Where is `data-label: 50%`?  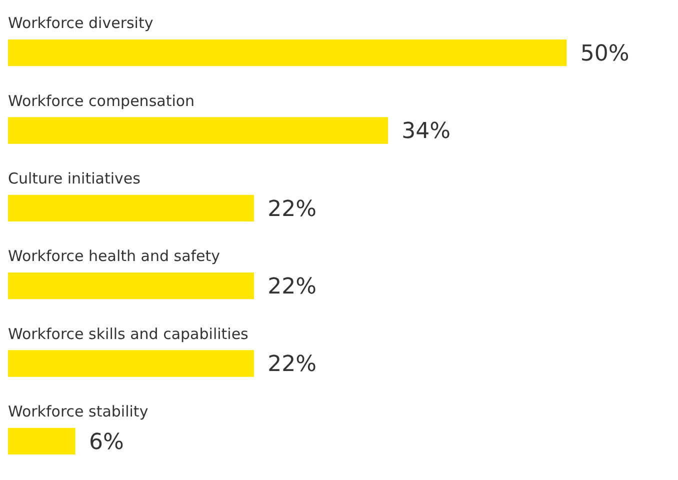 data-label: 50% is located at coordinates (605, 54).